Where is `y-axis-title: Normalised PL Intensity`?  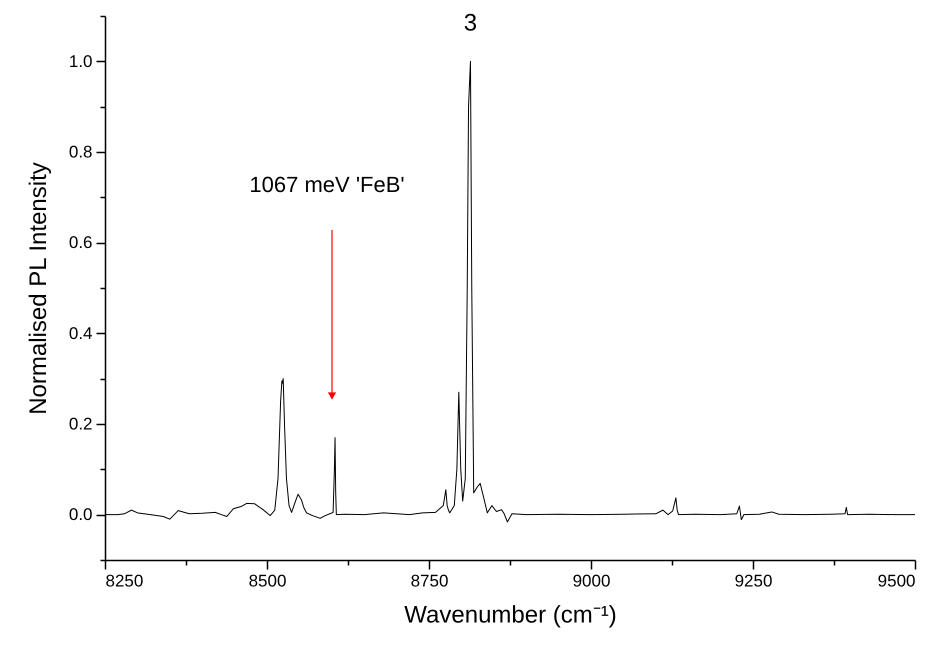 y-axis-title: Normalised PL Intensity is located at coordinates (38, 288).